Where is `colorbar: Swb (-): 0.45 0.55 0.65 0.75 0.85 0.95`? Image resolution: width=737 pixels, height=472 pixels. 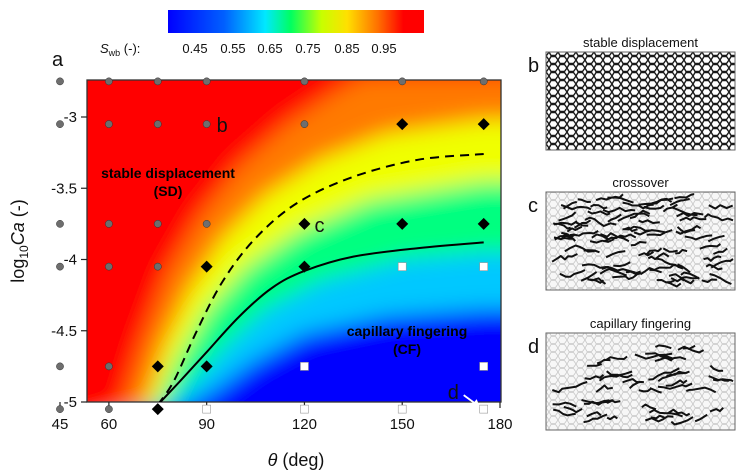 colorbar: Swb (-): 0.45 0.55 0.65 0.75 0.85 0.95 is located at coordinates (262, 34).